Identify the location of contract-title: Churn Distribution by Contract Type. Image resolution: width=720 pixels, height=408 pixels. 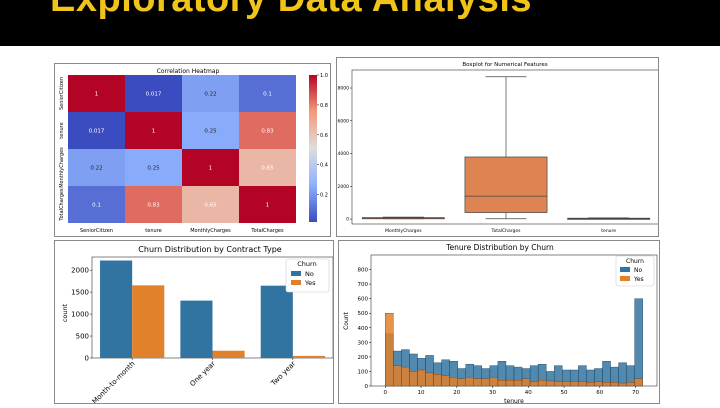
(209, 249).